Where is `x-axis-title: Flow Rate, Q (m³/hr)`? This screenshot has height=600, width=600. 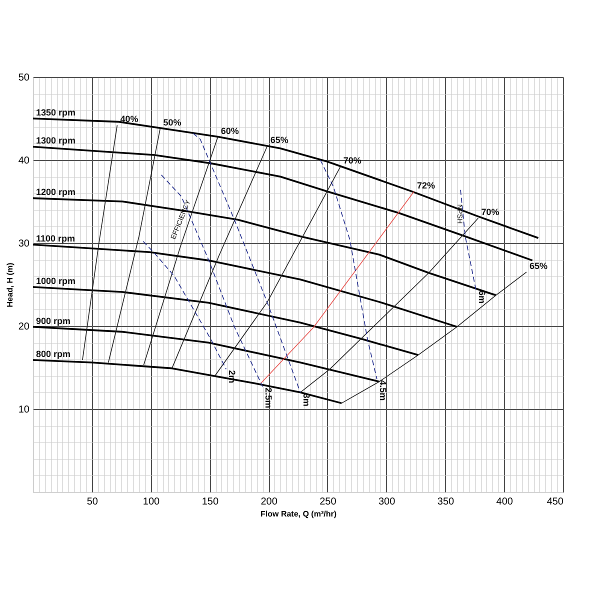
x-axis-title: Flow Rate, Q (m³/hr) is located at coordinates (298, 514).